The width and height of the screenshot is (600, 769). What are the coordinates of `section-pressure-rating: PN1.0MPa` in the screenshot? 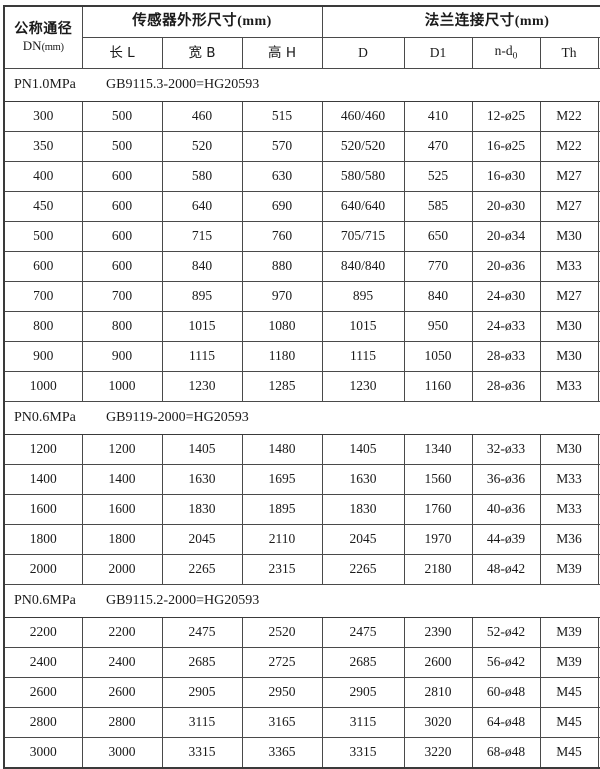 It's located at (45, 84).